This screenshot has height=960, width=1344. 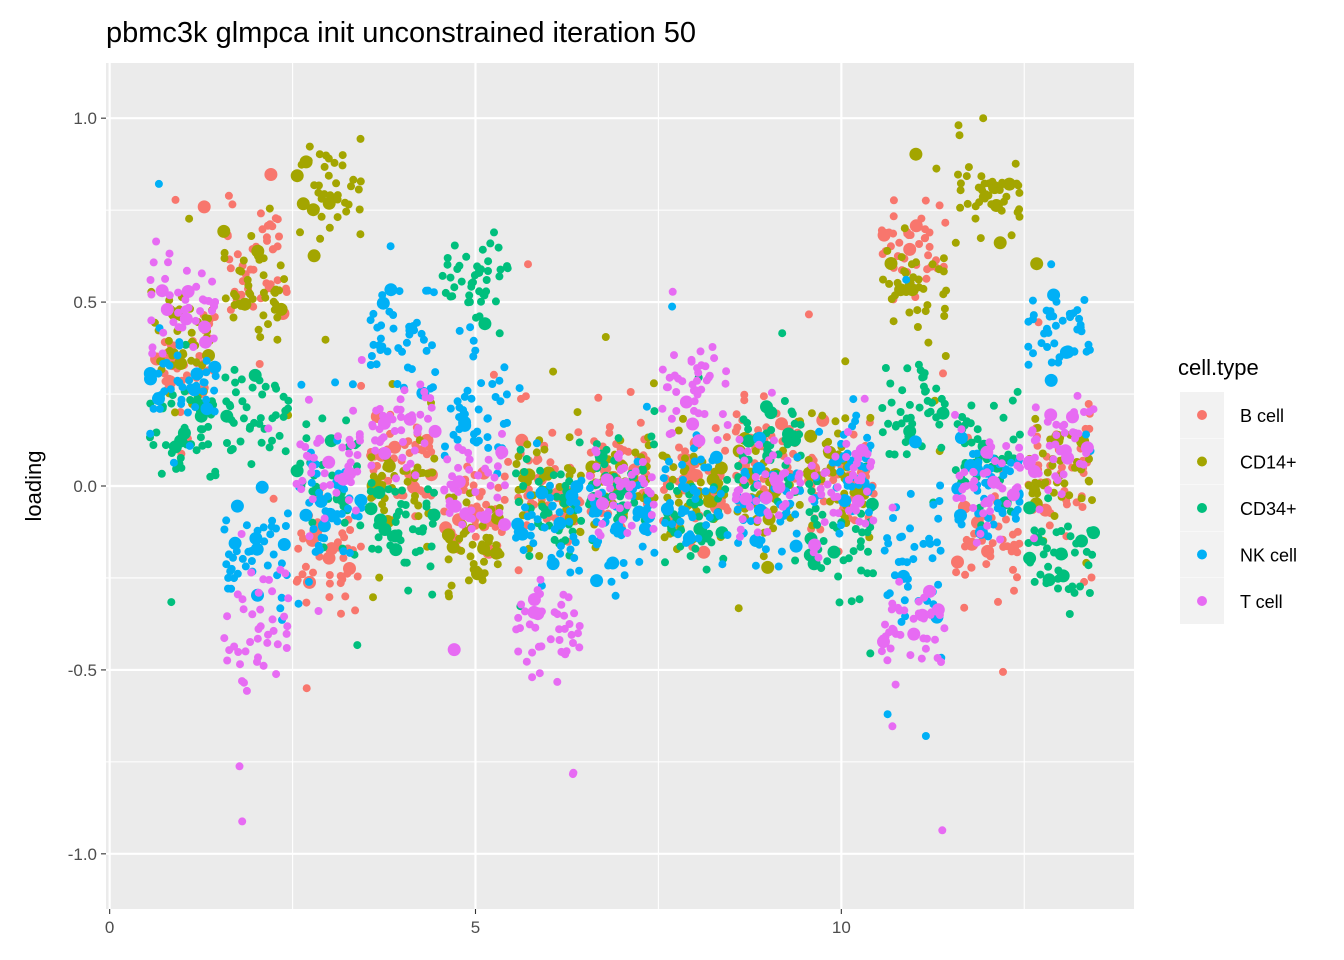 What do you see at coordinates (1268, 463) in the screenshot?
I see `legend-label: CD14+` at bounding box center [1268, 463].